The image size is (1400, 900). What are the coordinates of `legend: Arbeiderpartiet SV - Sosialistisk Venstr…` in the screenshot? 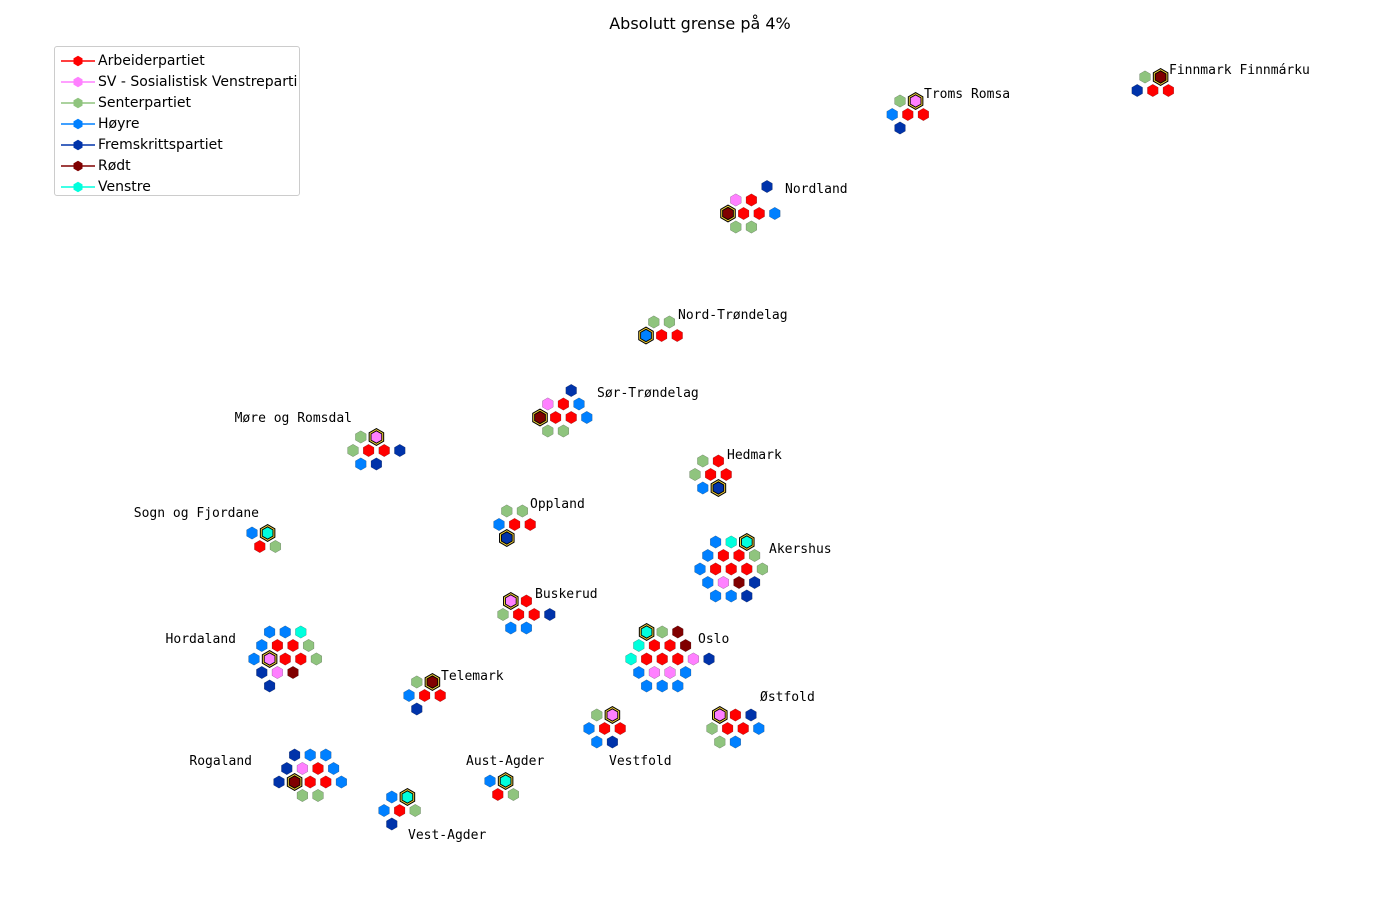 It's located at (177, 121).